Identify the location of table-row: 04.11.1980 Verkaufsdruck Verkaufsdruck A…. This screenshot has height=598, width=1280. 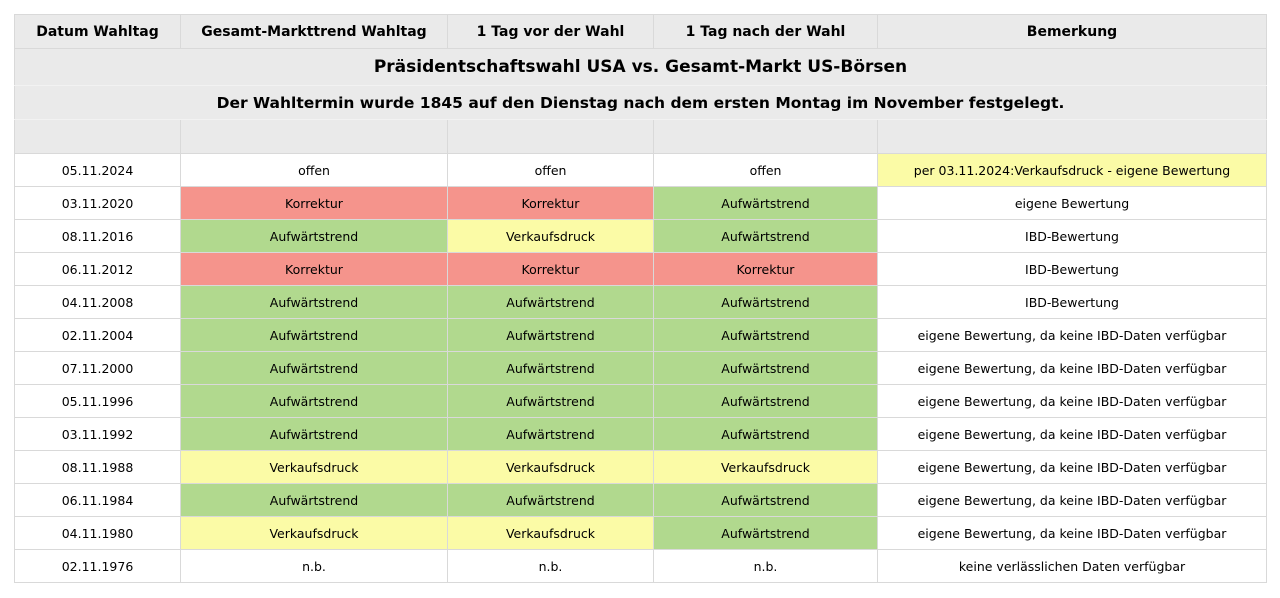
(640, 533).